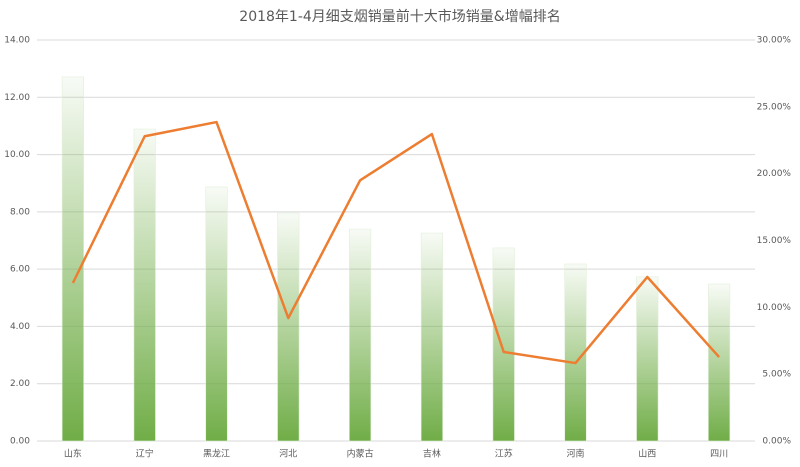  Describe the element at coordinates (288, 454) in the screenshot. I see `x-tick-label: 河北` at that location.